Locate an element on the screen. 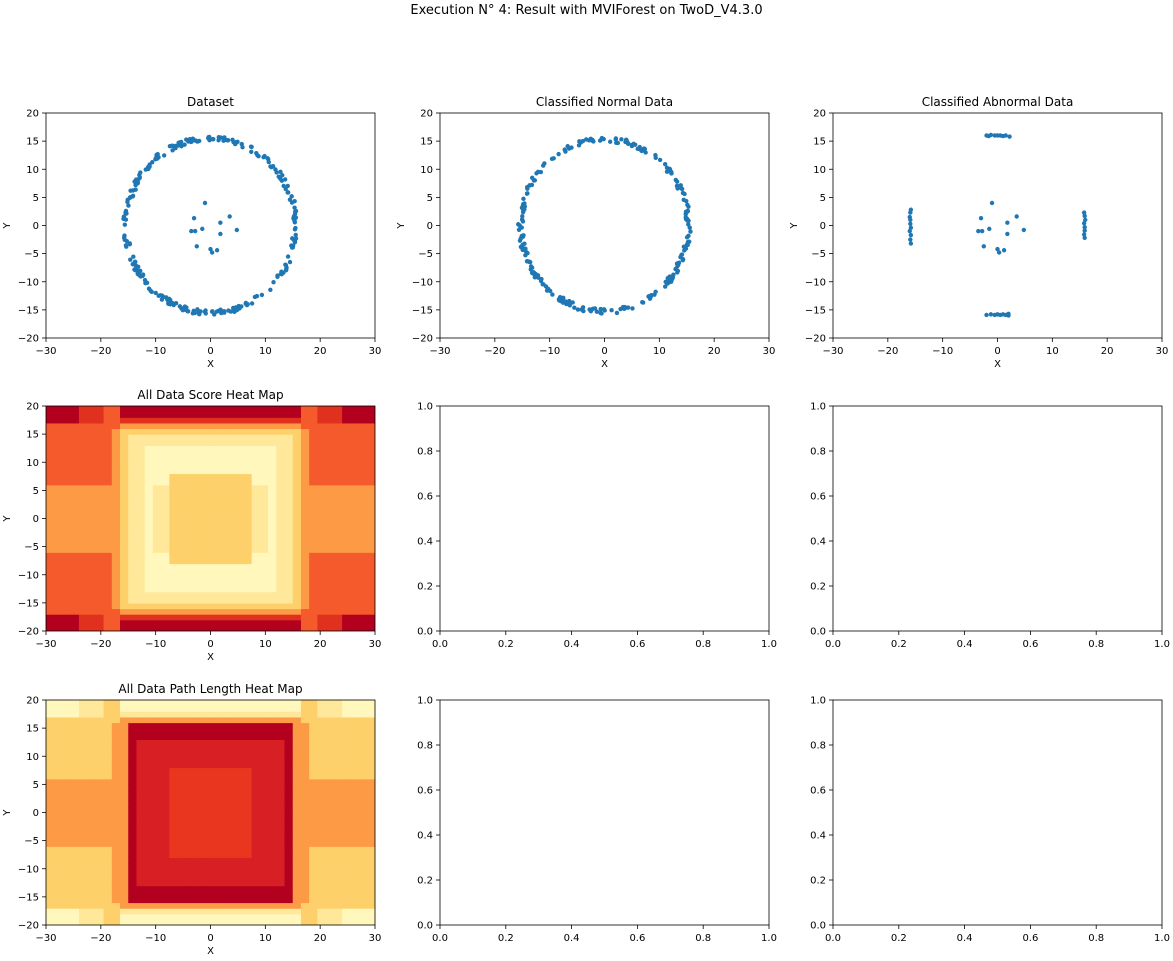 Image resolution: width=1173 pixels, height=961 pixels. x-axis-label: X is located at coordinates (210, 657).